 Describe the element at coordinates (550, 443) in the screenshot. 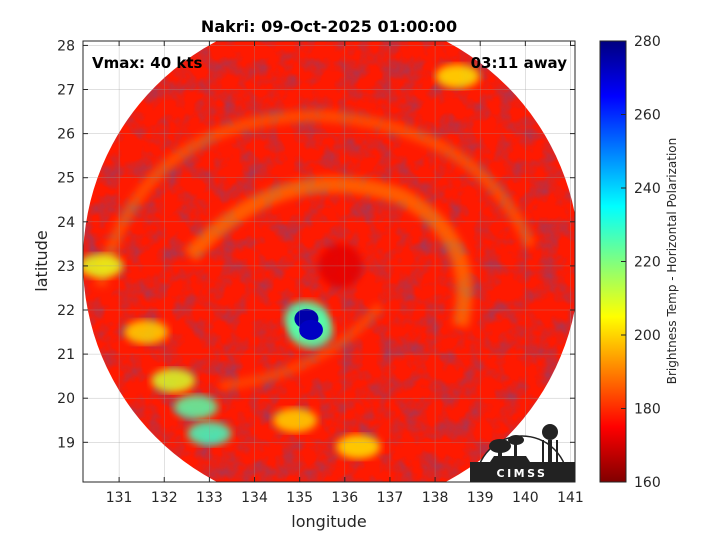

I see `logo-water-tower-icon` at that location.